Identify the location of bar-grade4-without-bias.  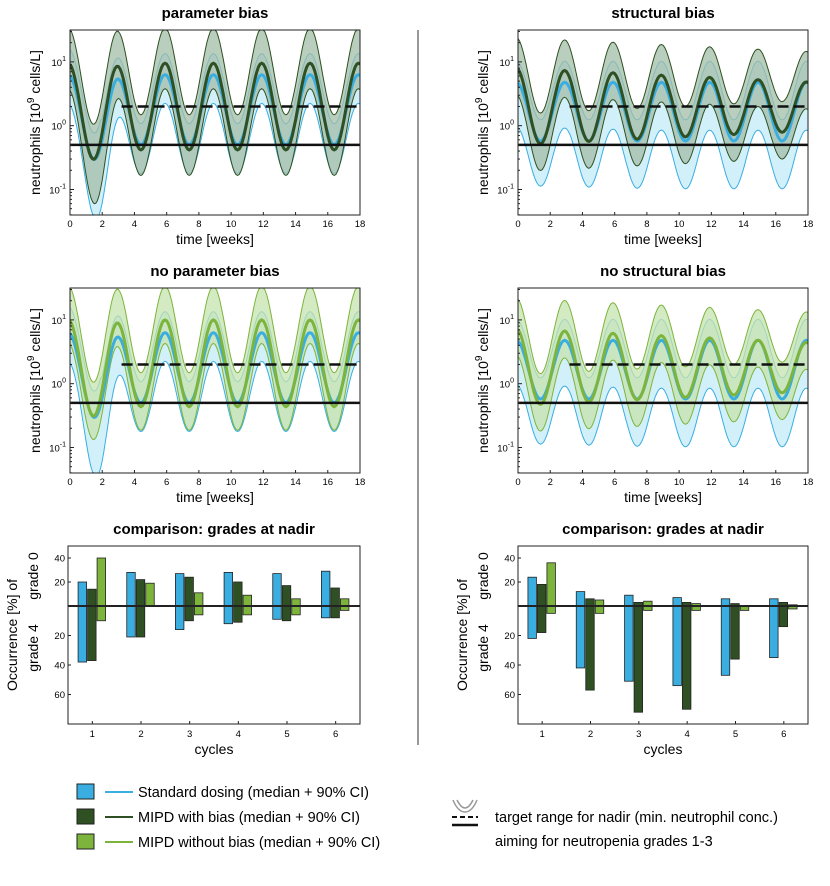
(599, 609).